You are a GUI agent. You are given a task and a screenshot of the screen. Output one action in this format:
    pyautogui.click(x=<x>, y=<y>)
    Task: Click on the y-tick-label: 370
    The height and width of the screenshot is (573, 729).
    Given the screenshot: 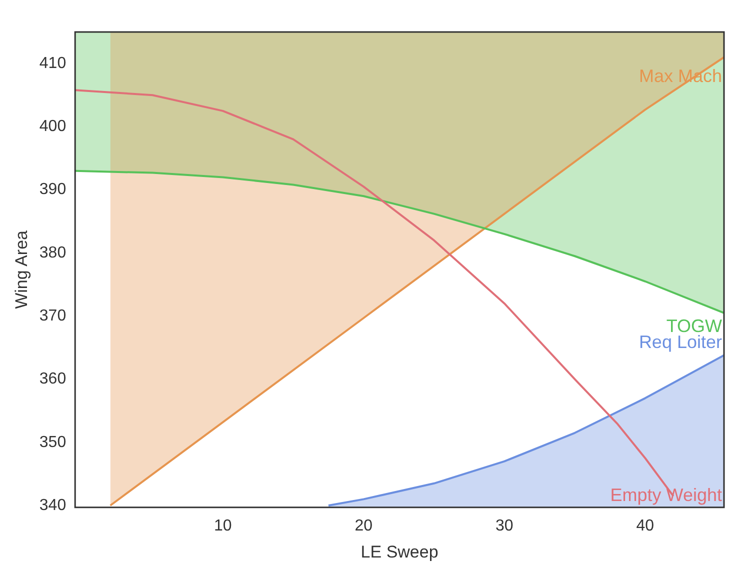 What is the action you would take?
    pyautogui.click(x=52, y=316)
    